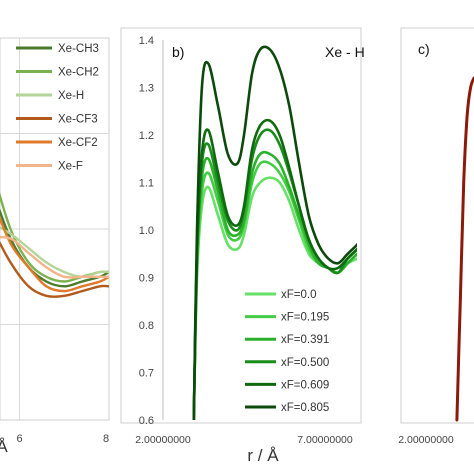 The image size is (474, 474). I want to click on panel-c: c) 2.00000000, so click(436, 236).